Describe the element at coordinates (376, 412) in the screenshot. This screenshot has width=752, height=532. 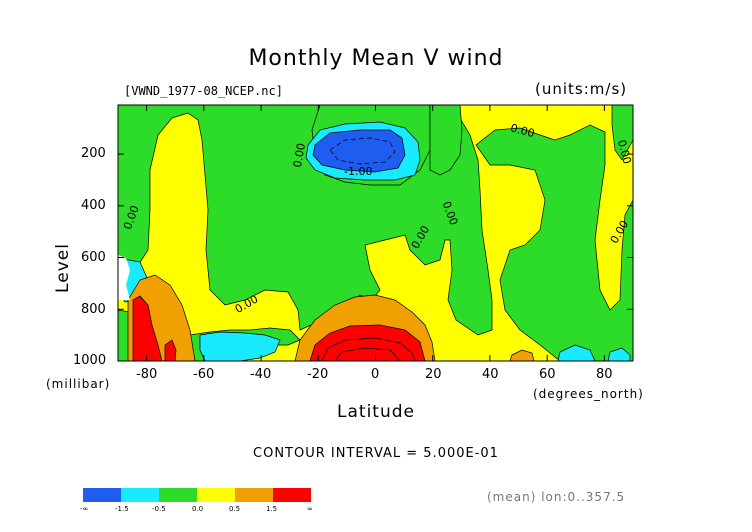
I see `x-axis-label: Latitude` at that location.